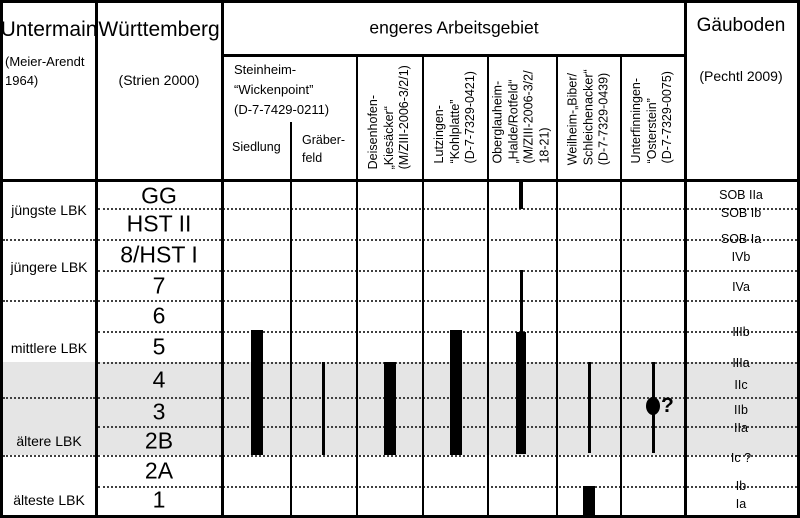  What do you see at coordinates (521, 195) in the screenshot?
I see `bar-oberglauheim-top` at bounding box center [521, 195].